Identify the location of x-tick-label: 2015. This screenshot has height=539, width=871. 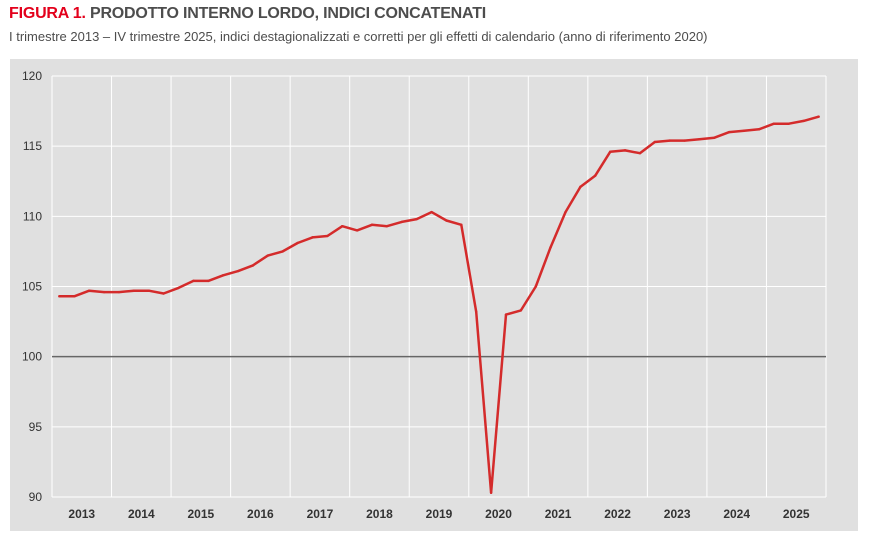
(200, 514).